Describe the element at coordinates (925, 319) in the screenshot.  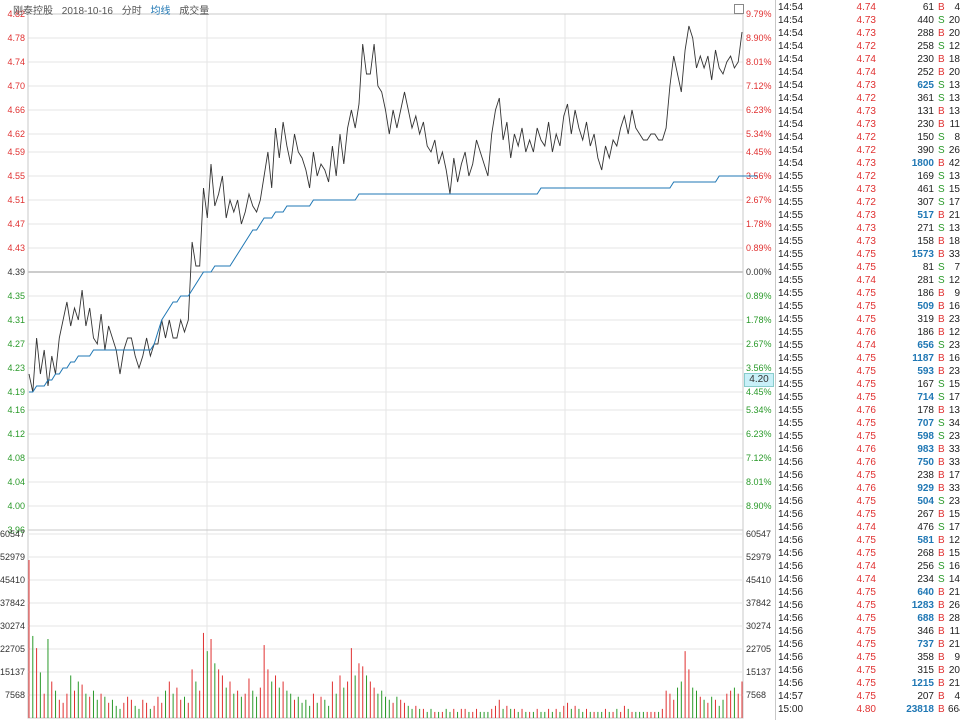
I see `tick-volume: 319` at that location.